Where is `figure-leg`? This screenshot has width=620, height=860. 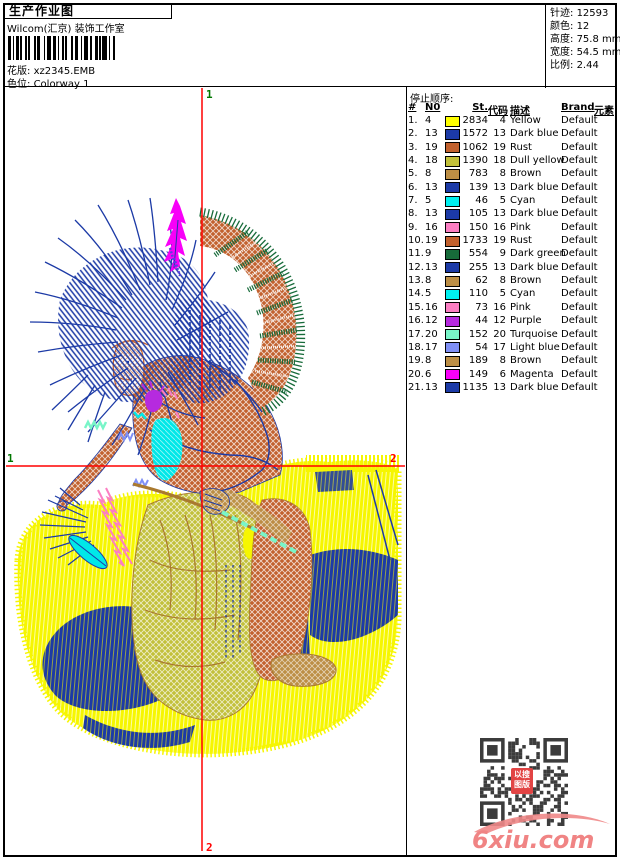
figure-leg is located at coordinates (281, 592).